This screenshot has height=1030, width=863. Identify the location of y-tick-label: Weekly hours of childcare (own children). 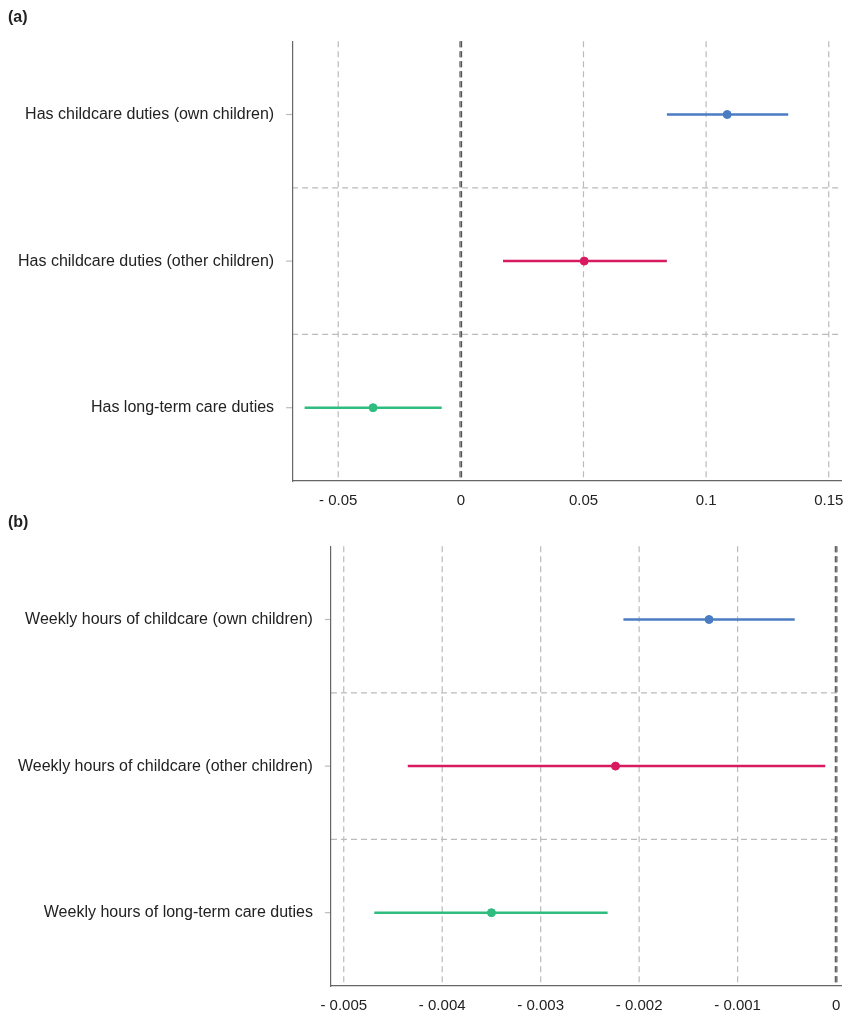
(169, 618).